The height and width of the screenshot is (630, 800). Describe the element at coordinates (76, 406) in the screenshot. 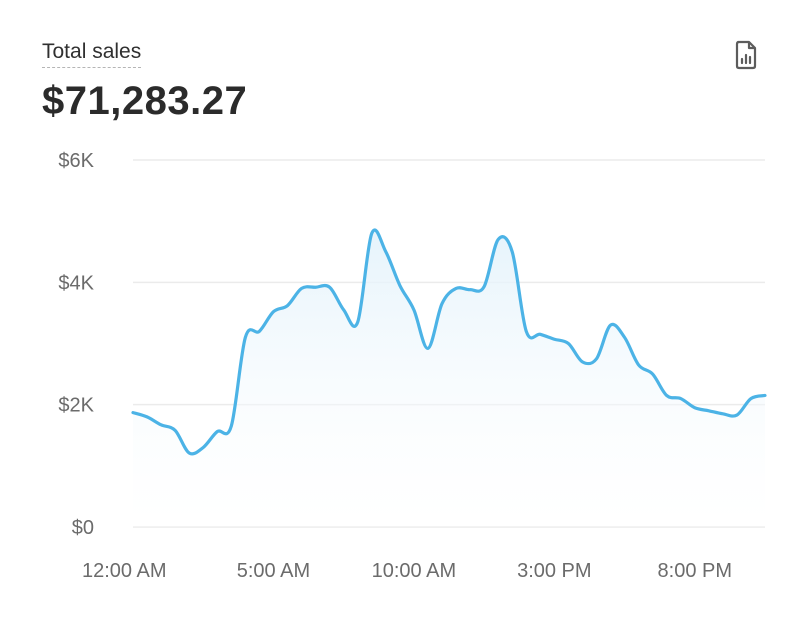

I see `y-tick-label: $2K` at that location.